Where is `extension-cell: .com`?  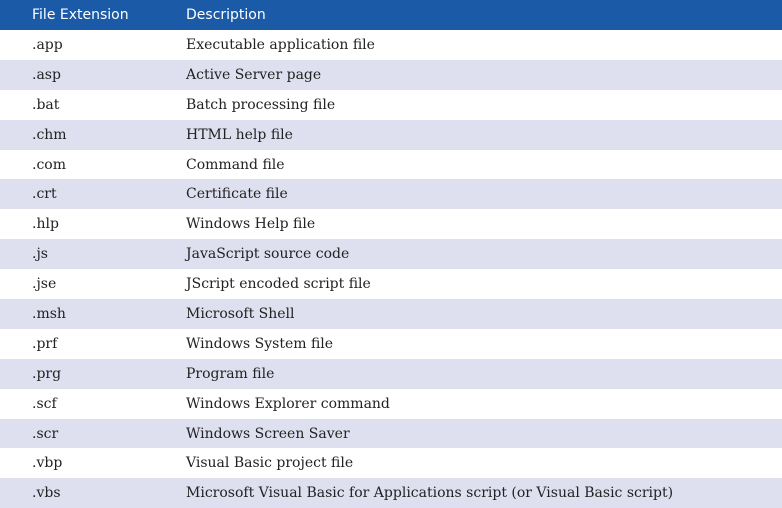 extension-cell: .com is located at coordinates (49, 164).